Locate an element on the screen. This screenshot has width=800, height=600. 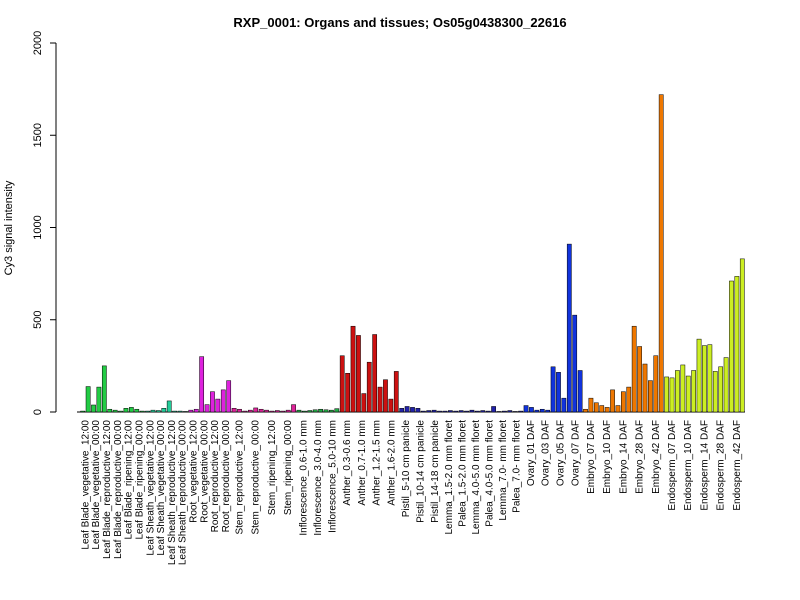
x-tick-label: Leaf Blade_vegetative_12:00 is located at coordinates (85, 485).